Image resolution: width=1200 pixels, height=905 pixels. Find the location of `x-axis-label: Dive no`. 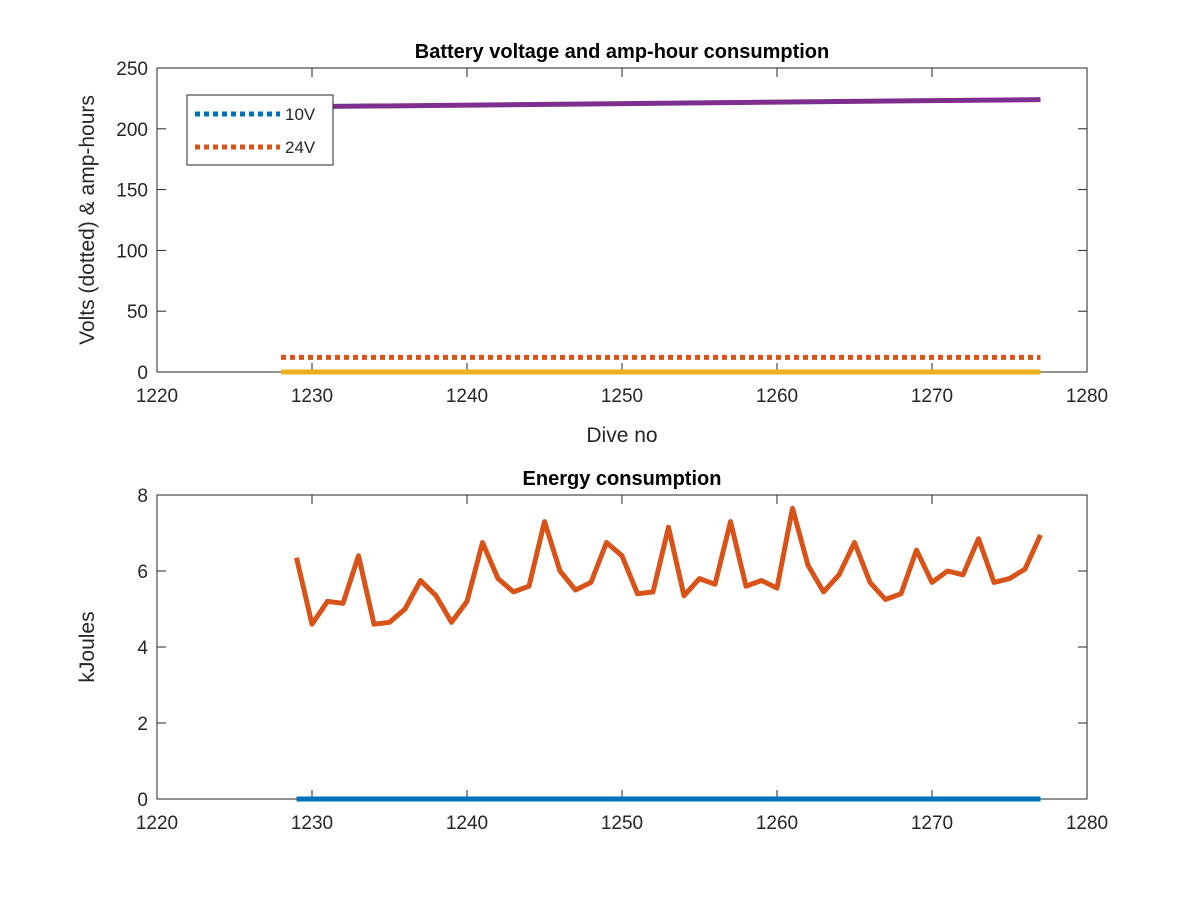

x-axis-label: Dive no is located at coordinates (621, 435).